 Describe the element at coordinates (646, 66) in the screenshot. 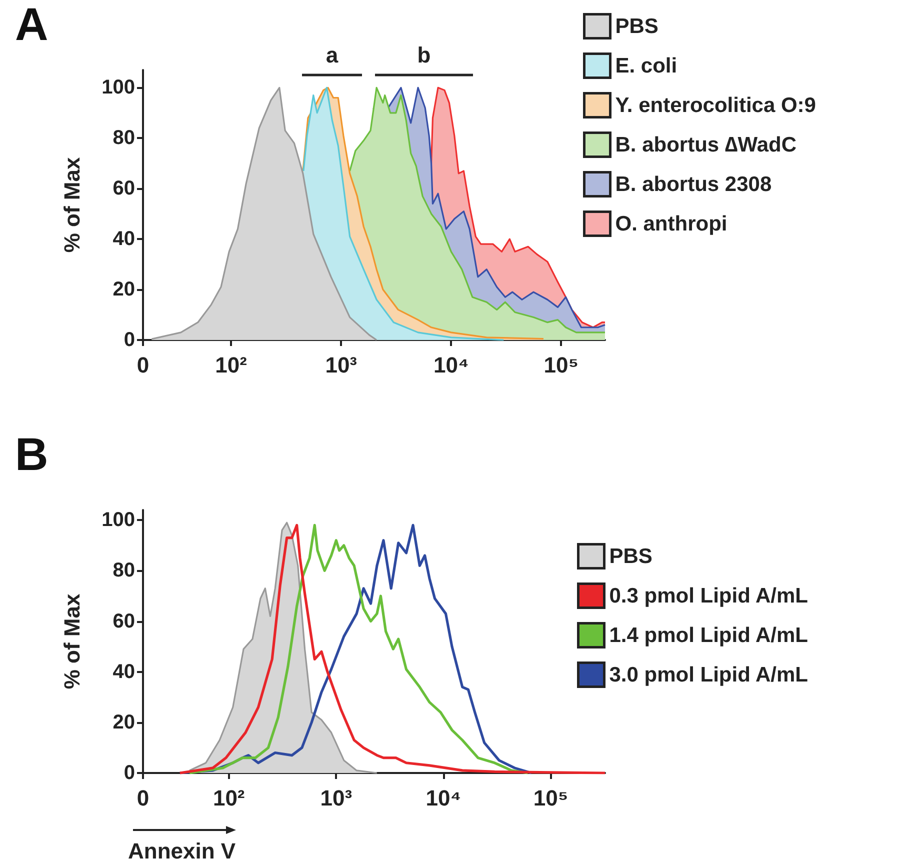

I see `legend-label: E. coli` at that location.